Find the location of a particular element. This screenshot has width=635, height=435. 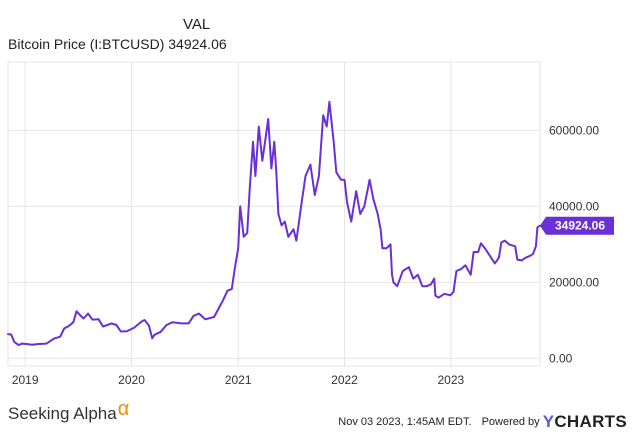

y-tick-label: 0.00 is located at coordinates (561, 358).